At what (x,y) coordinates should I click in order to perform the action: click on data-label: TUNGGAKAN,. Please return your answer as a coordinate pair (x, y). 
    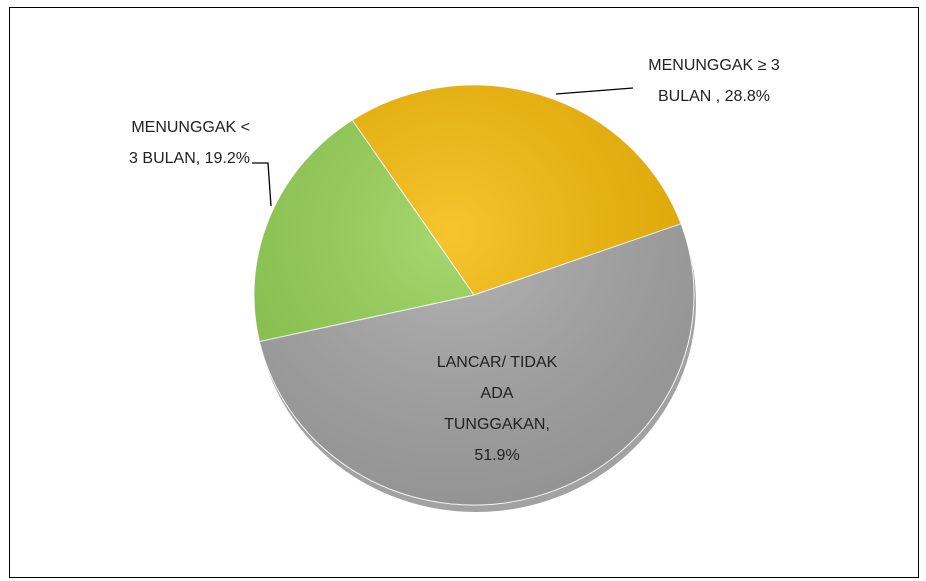
    Looking at the image, I should click on (497, 424).